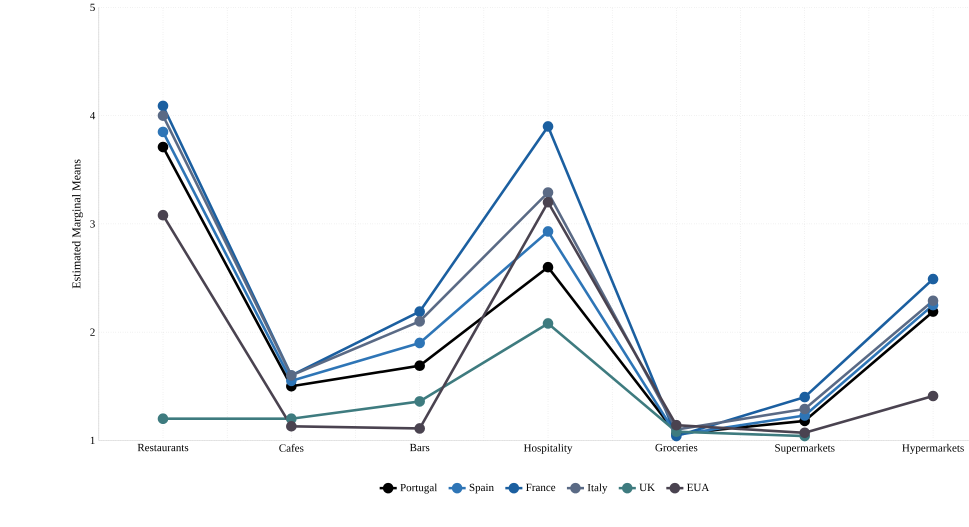 This screenshot has width=969, height=527. What do you see at coordinates (92, 8) in the screenshot?
I see `y-tick-label: 5` at bounding box center [92, 8].